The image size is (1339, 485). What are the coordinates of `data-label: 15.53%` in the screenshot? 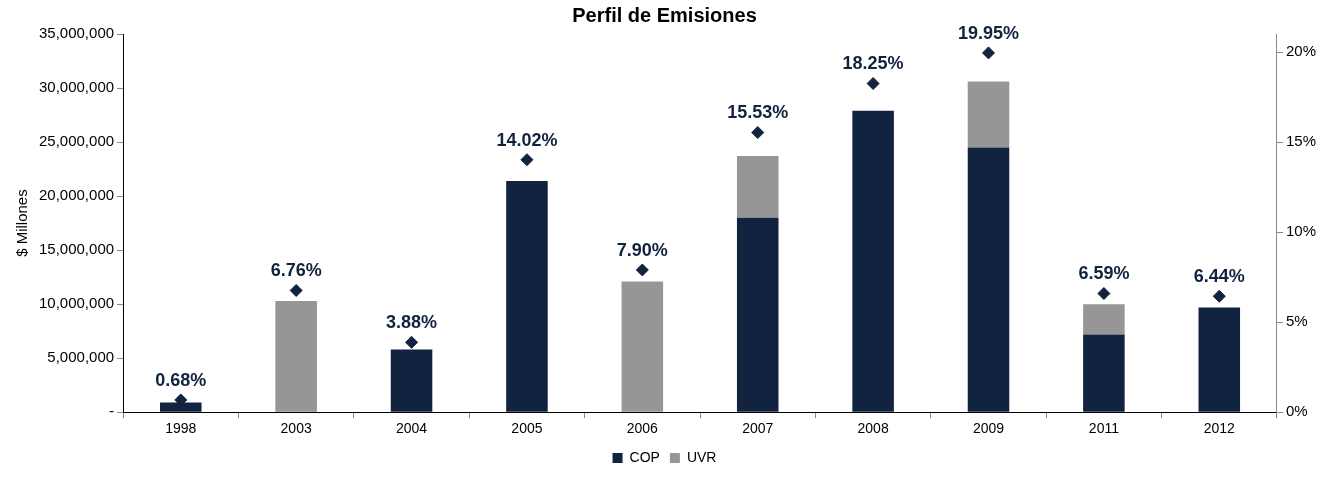 It's located at (758, 112).